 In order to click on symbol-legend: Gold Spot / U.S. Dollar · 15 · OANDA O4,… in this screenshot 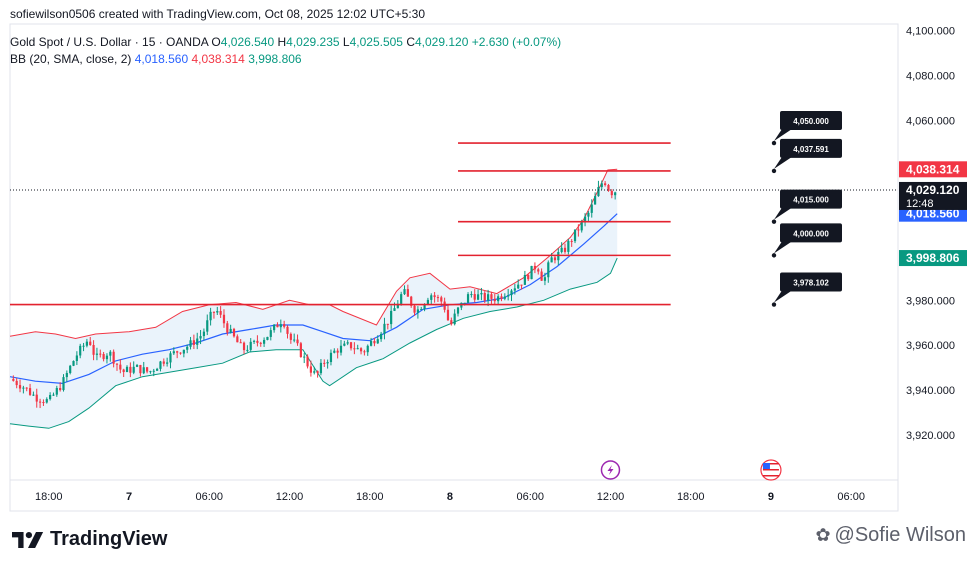, I will do `click(285, 42)`.